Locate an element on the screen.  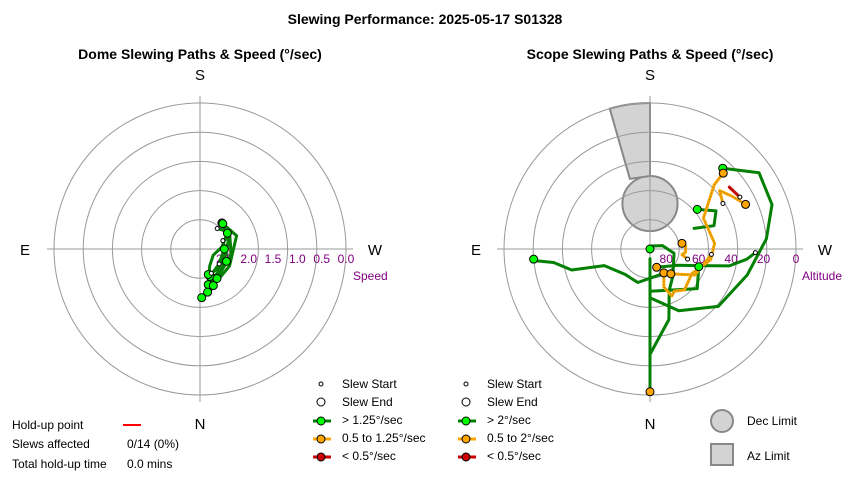
dome-radial-tick: 1.0 is located at coordinates (297, 259).